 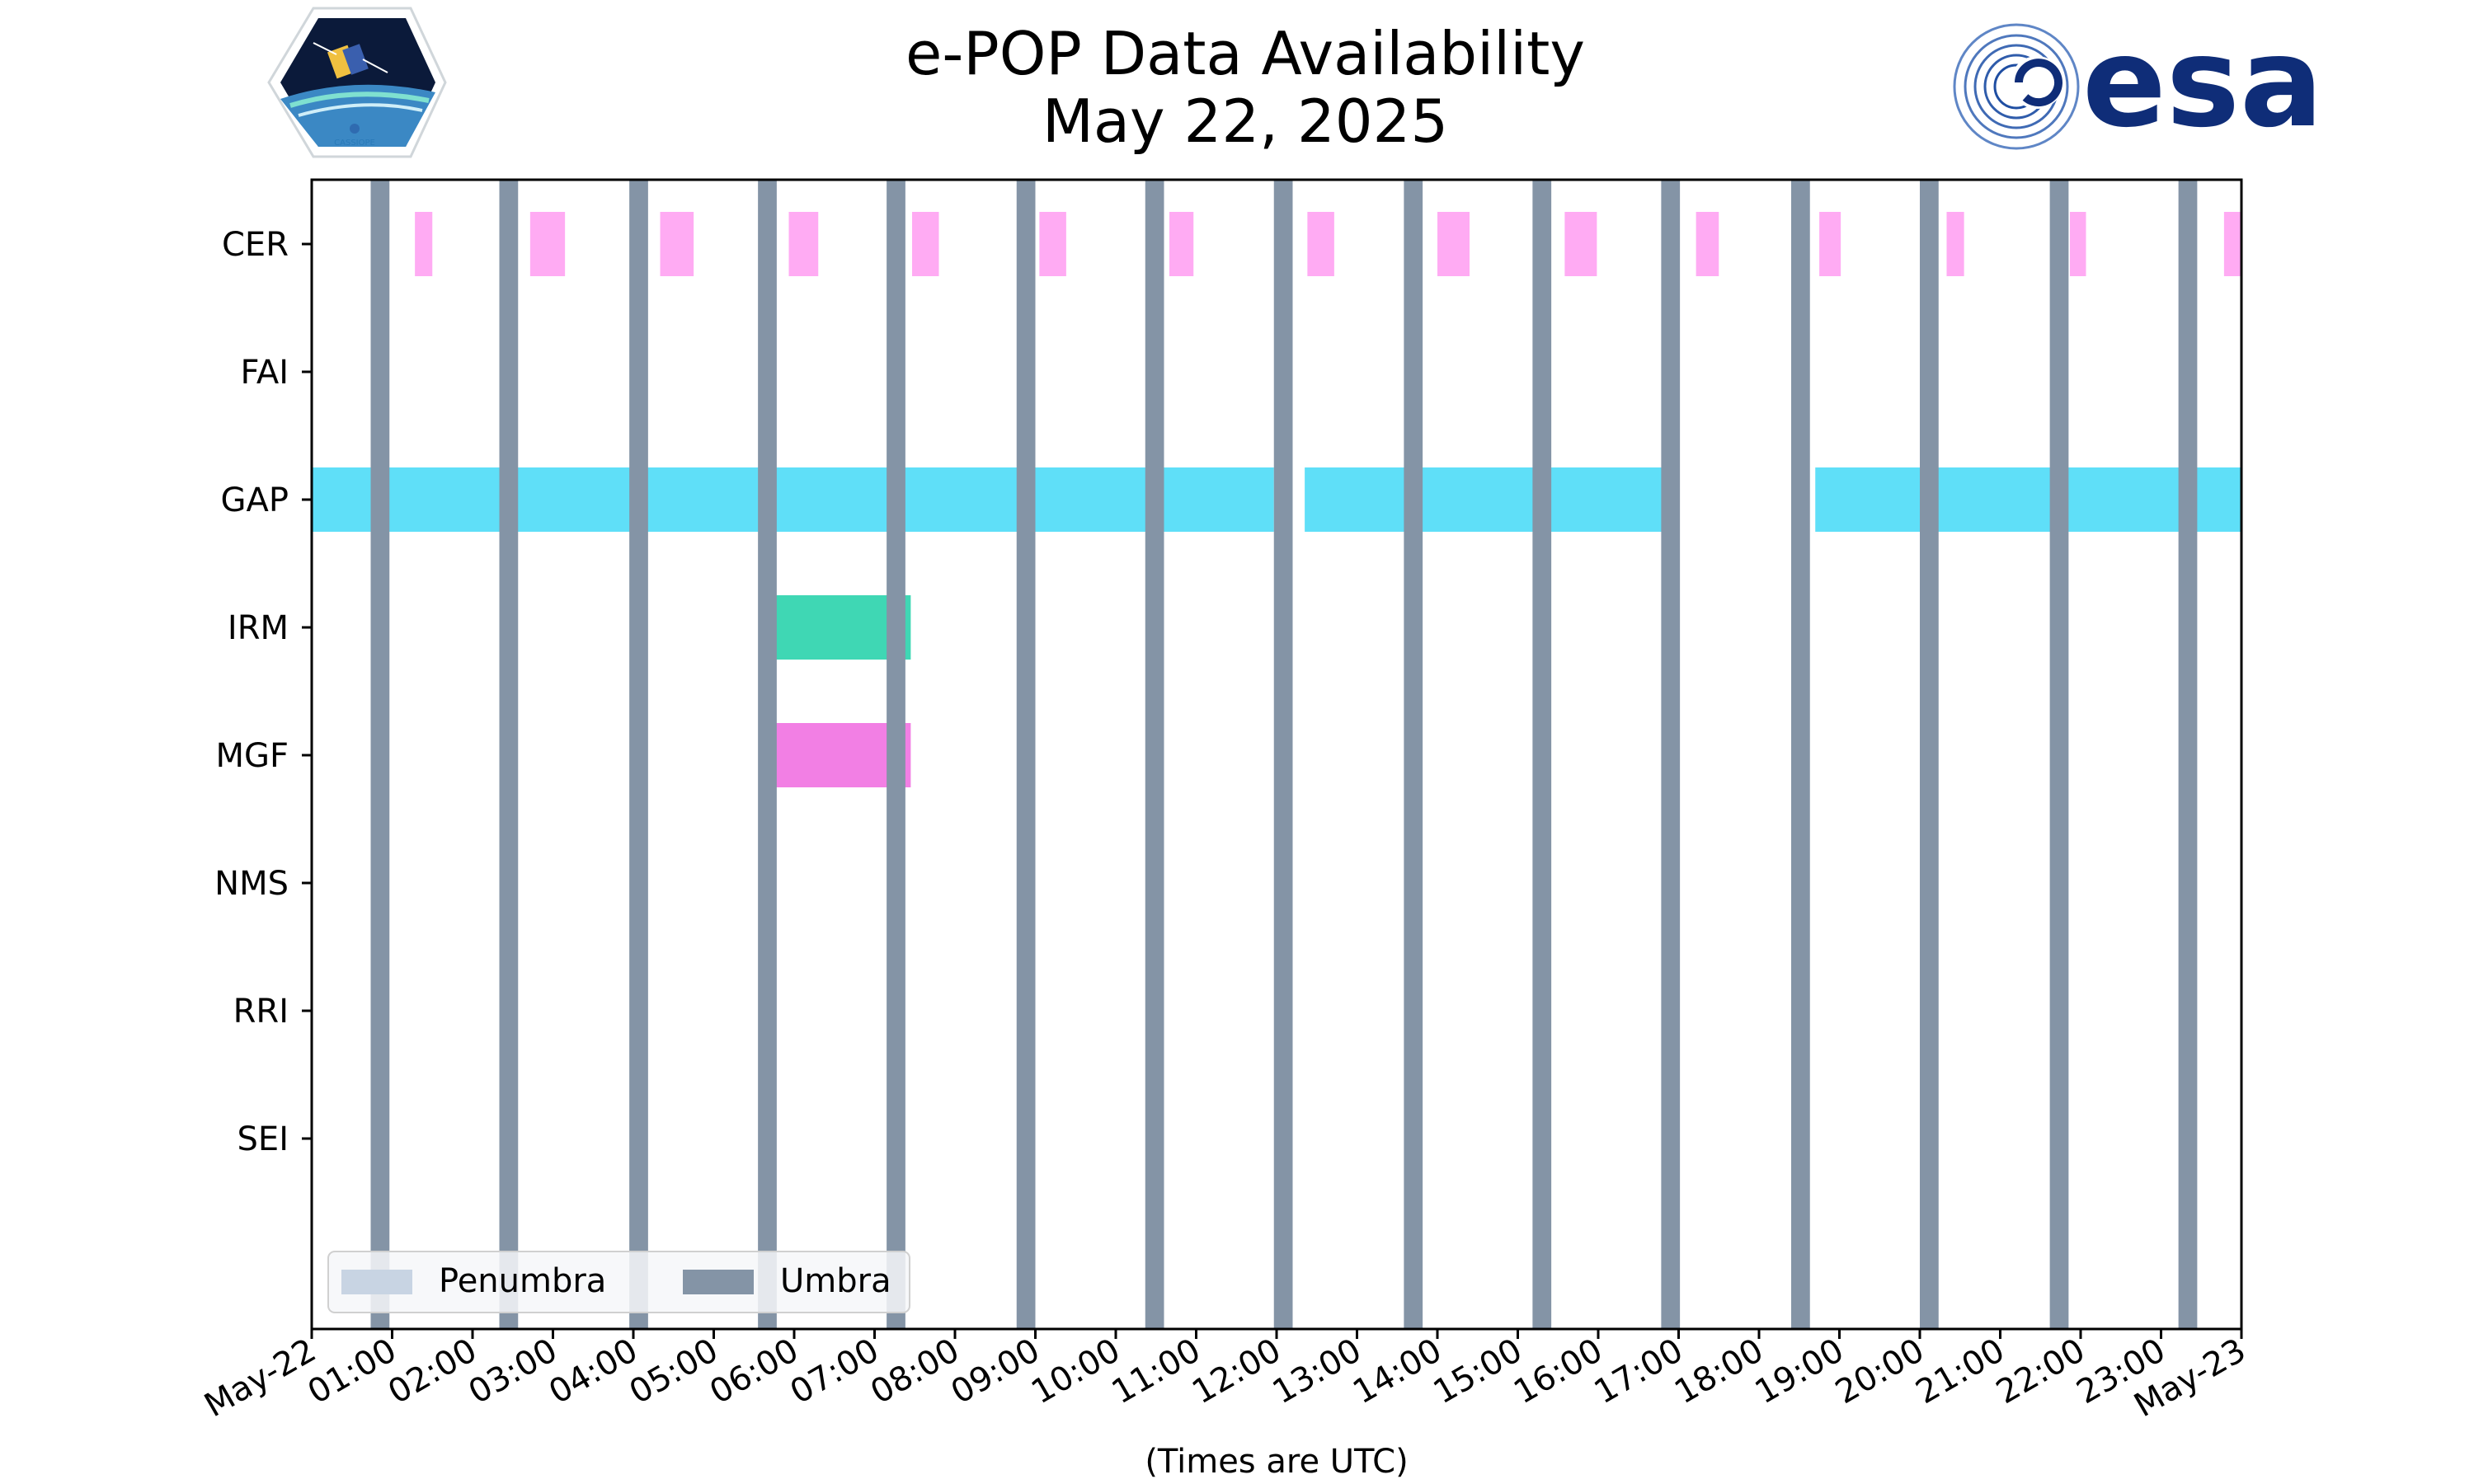 I want to click on cassiope-logo-caption: CASSIOPE, so click(x=354, y=143).